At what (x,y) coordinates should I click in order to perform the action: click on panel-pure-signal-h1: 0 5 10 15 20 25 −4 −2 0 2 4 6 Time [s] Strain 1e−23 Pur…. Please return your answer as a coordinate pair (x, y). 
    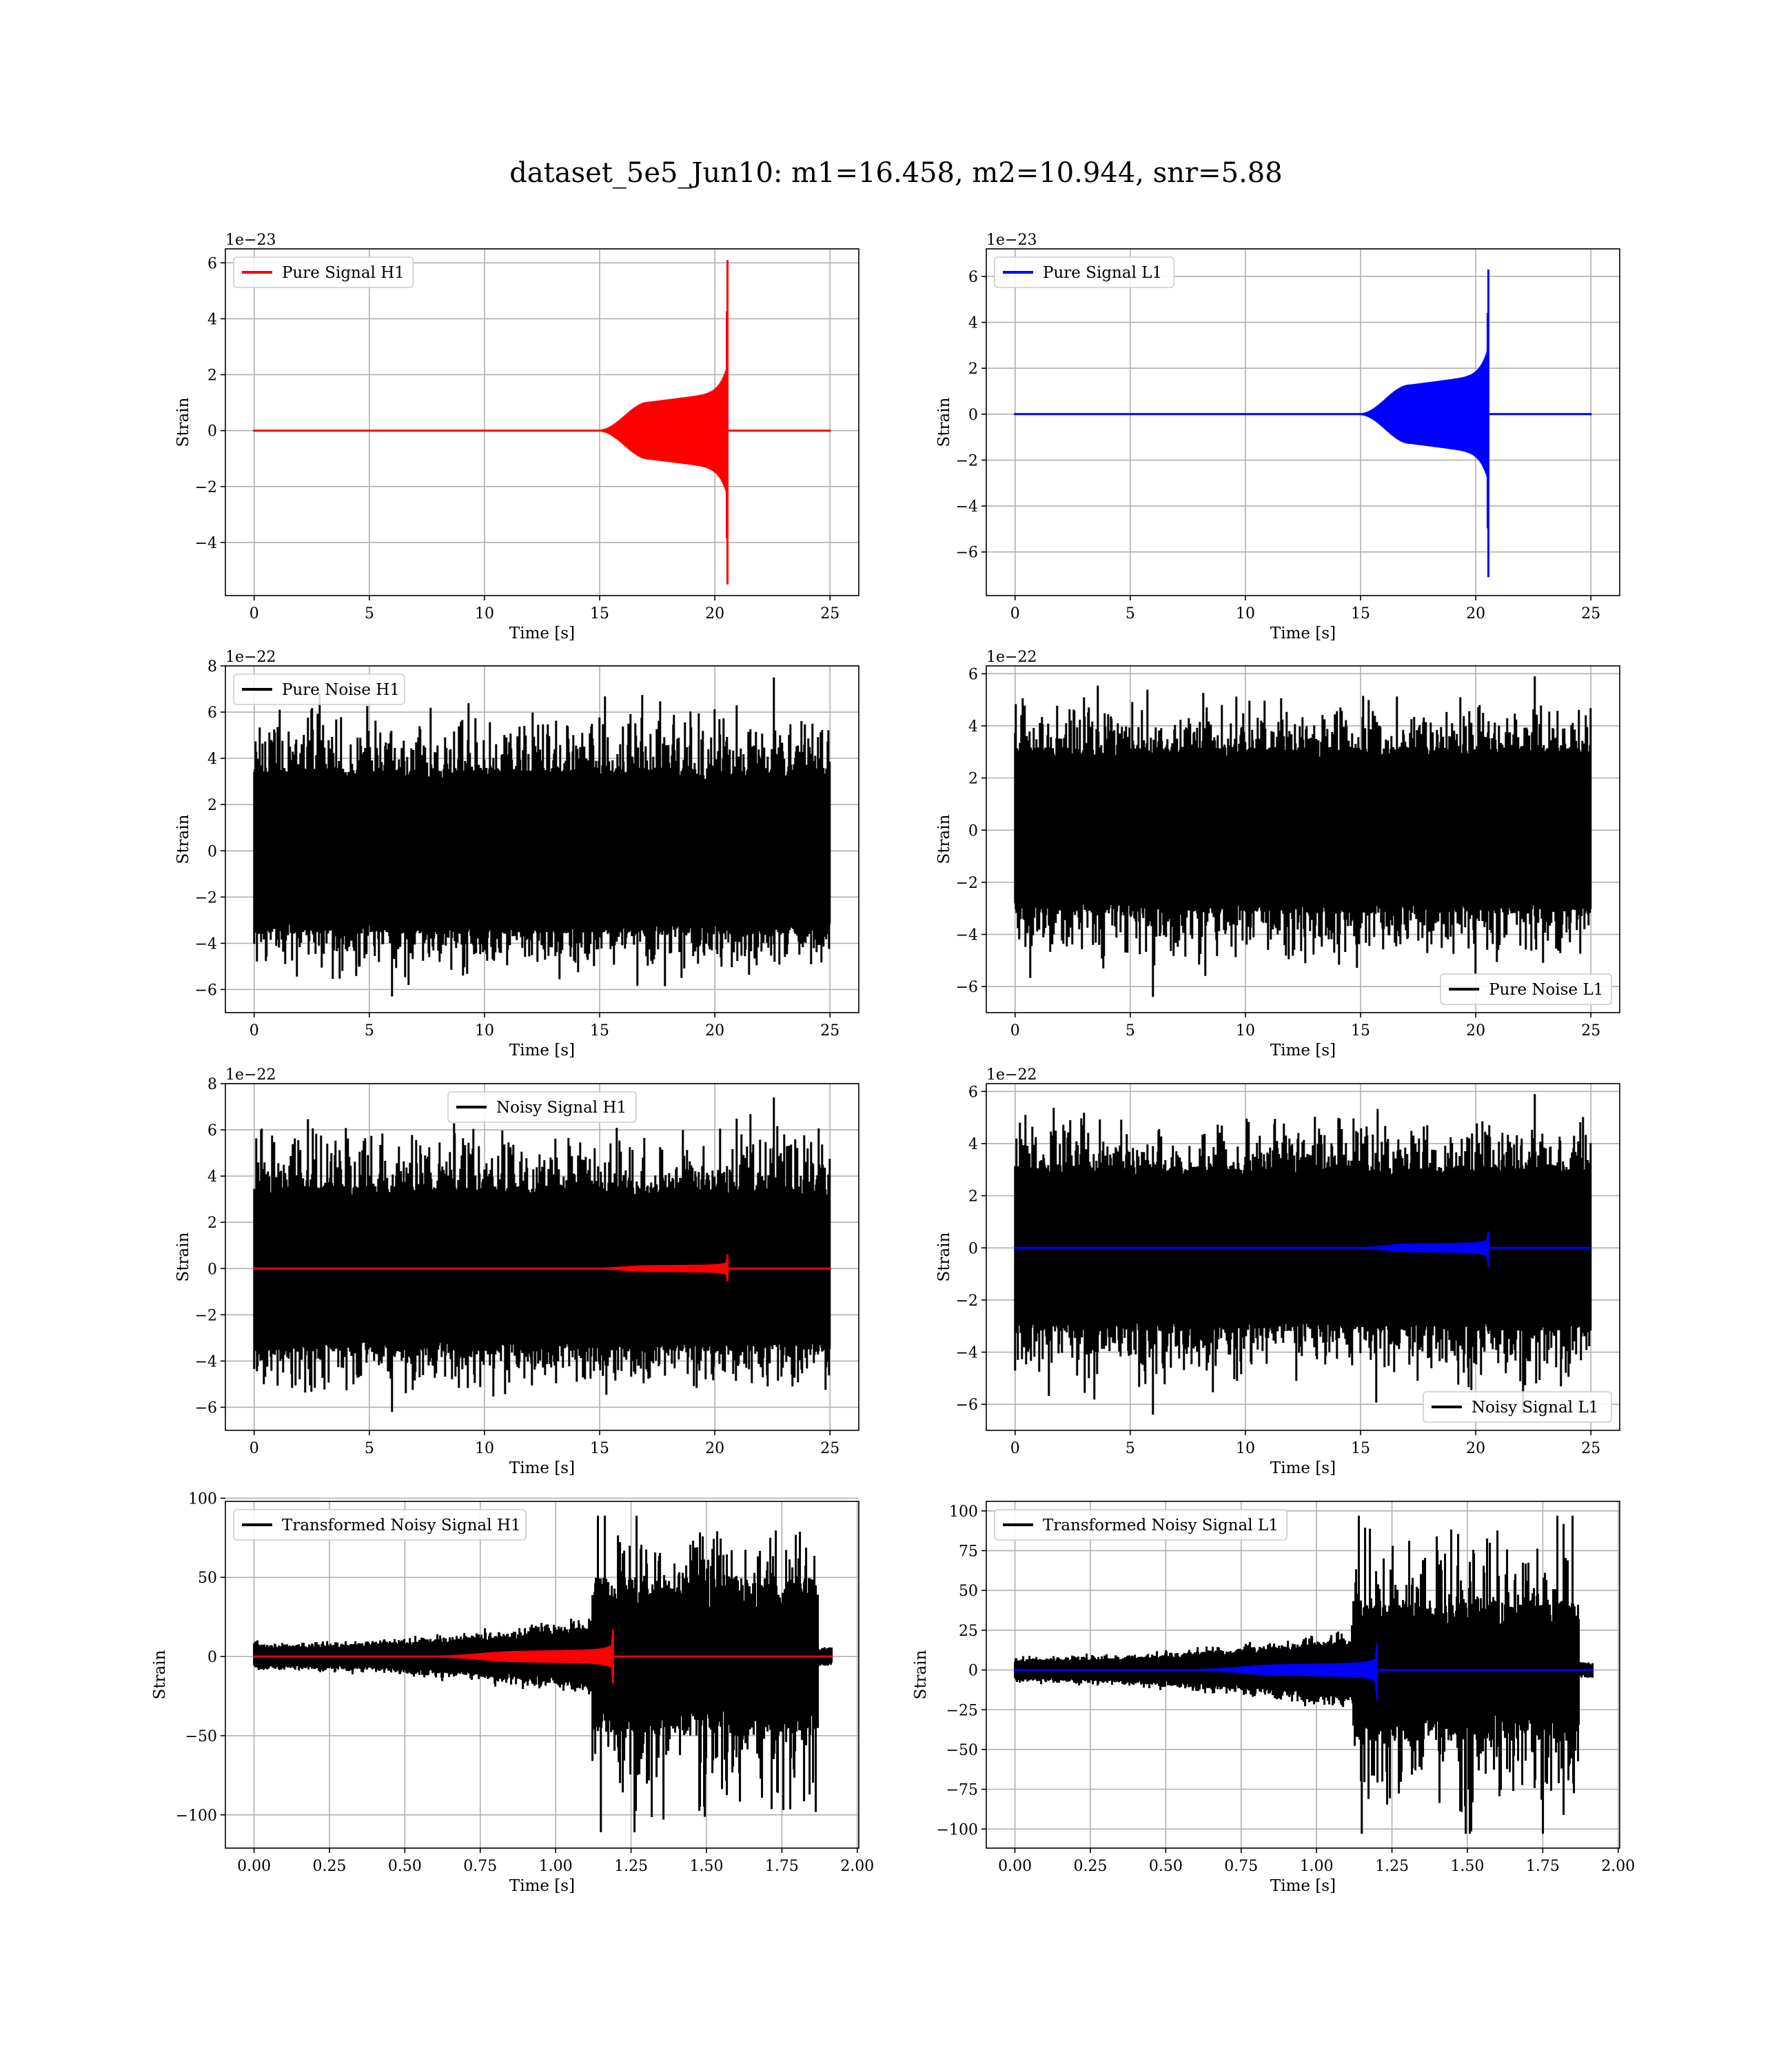
    Looking at the image, I should click on (516, 437).